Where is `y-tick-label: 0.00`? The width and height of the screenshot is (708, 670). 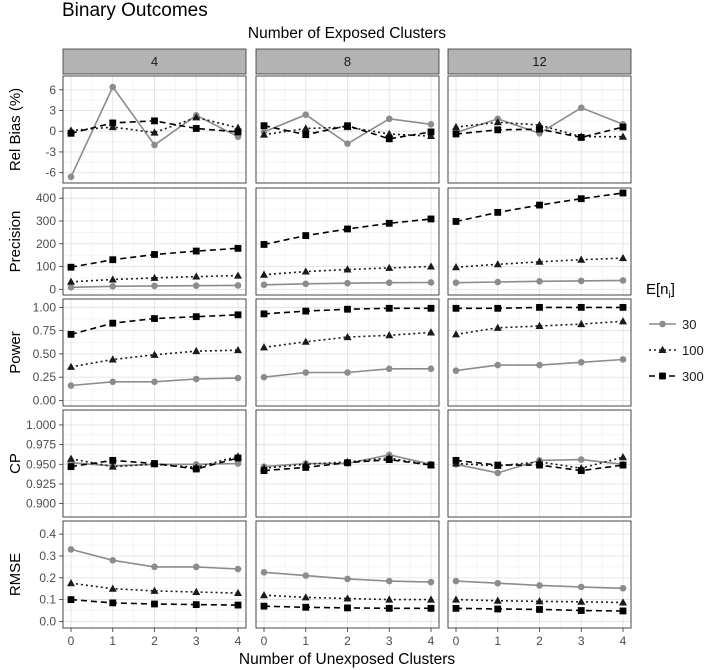 y-tick-label: 0.00 is located at coordinates (45, 400).